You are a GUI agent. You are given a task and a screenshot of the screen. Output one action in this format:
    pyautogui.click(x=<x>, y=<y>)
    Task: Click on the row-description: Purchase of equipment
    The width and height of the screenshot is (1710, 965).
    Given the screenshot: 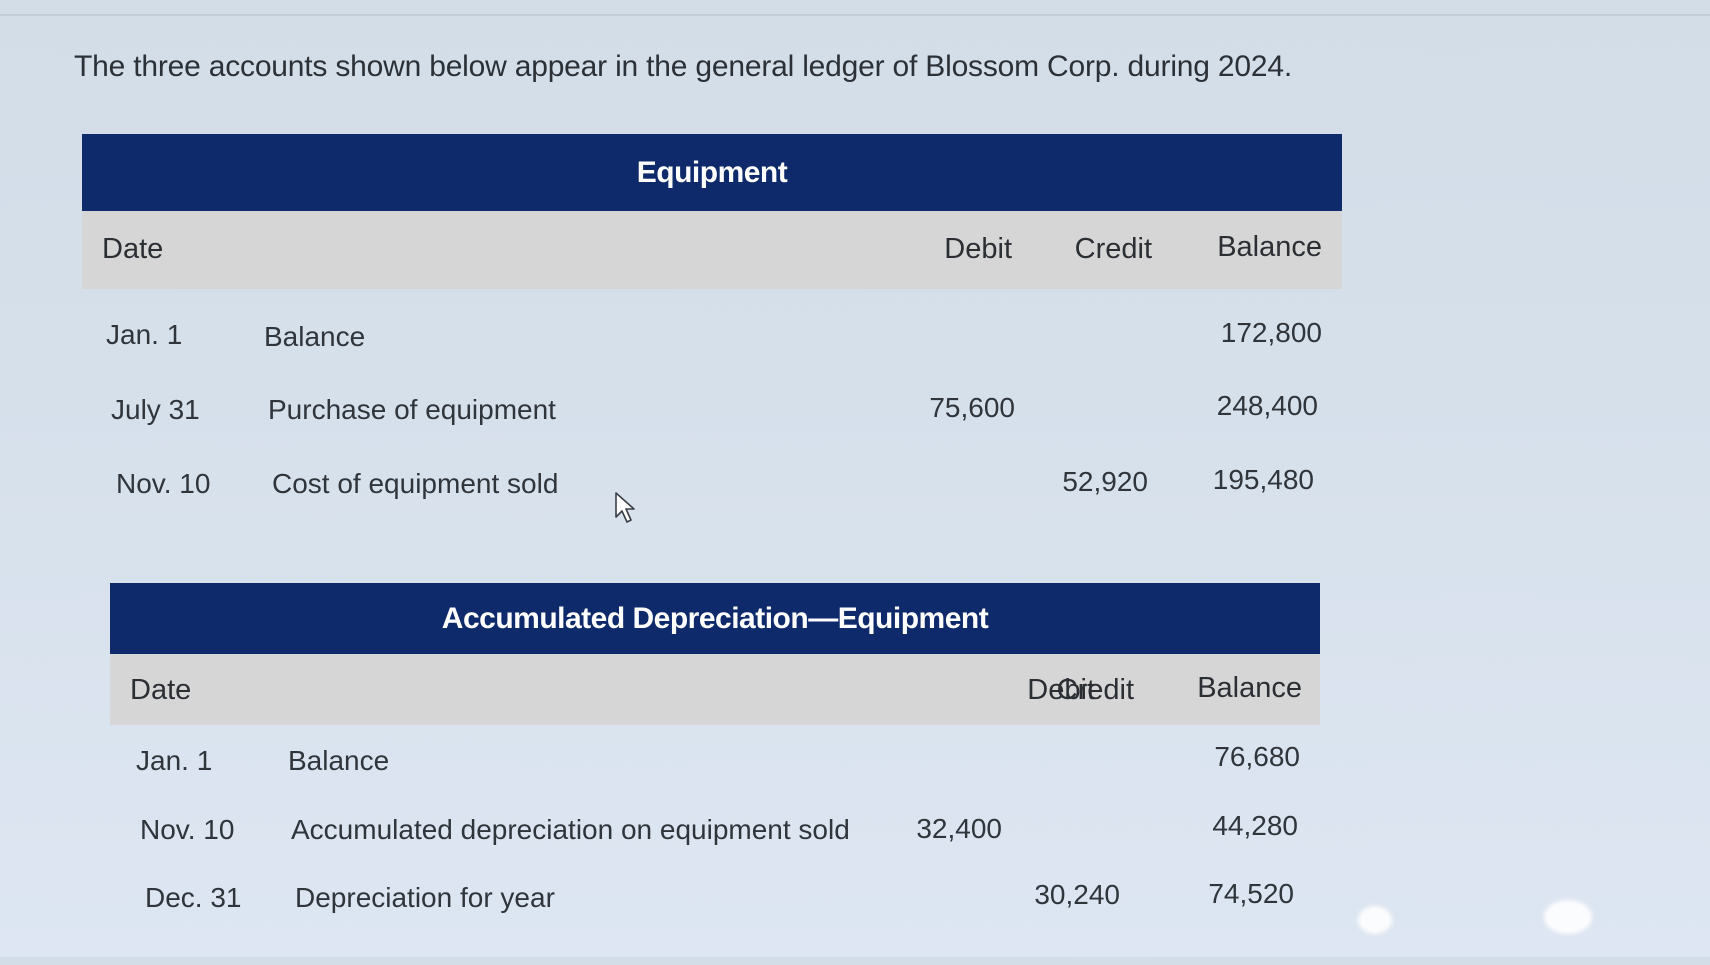 What is the action you would take?
    pyautogui.click(x=412, y=409)
    